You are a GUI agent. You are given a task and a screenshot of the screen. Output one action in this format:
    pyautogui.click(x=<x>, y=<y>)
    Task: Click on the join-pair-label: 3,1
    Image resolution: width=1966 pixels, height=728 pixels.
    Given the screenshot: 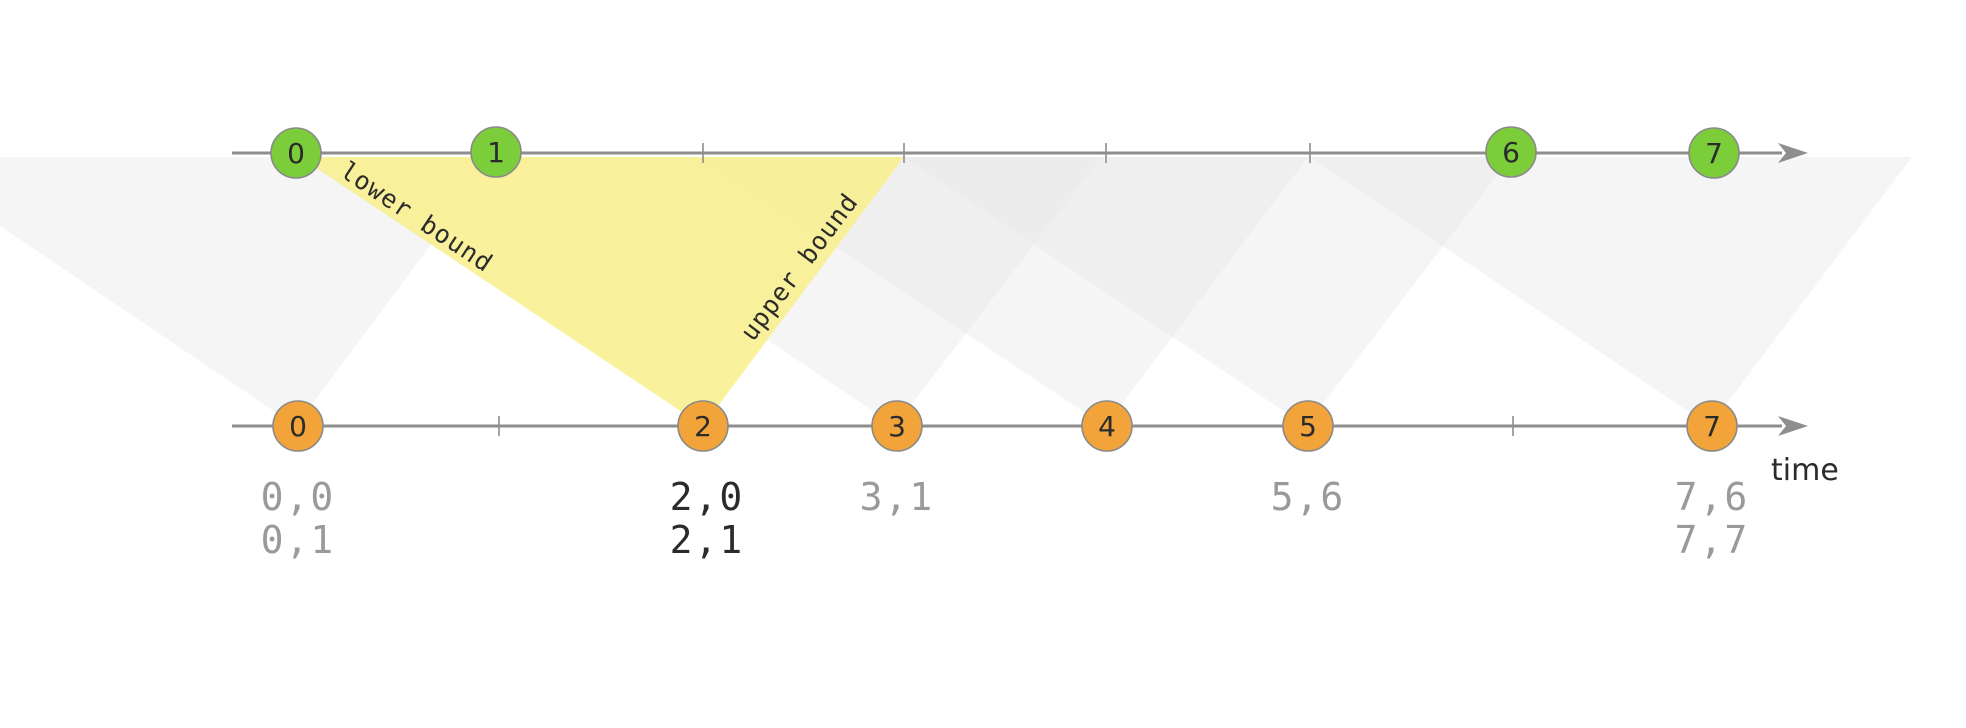 What is the action you would take?
    pyautogui.click(x=897, y=497)
    